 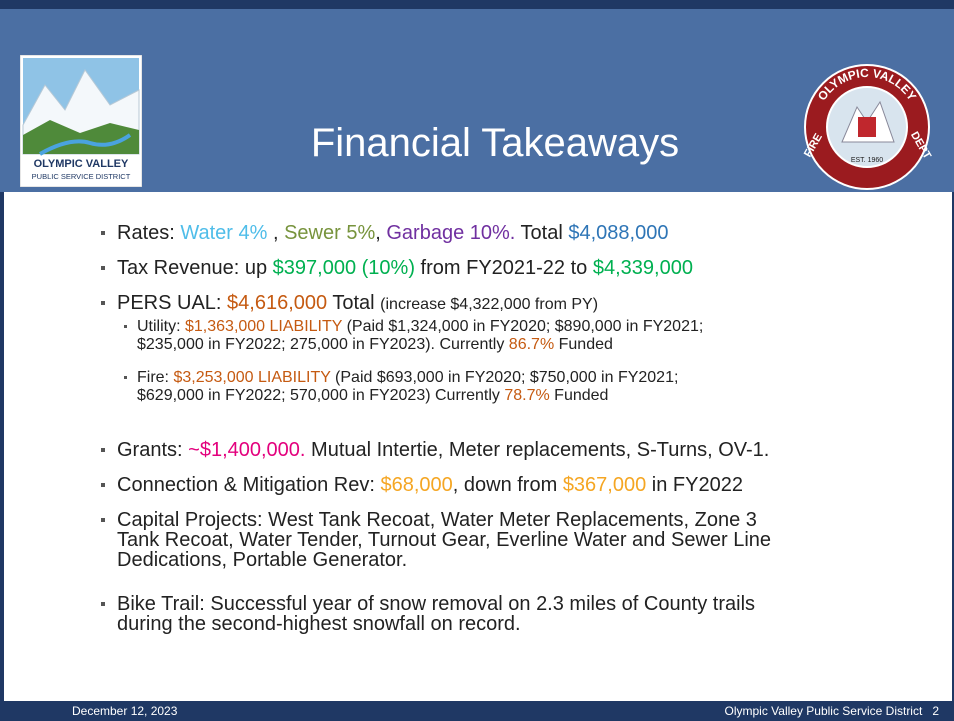 I want to click on text-run: $367,000, so click(x=604, y=485).